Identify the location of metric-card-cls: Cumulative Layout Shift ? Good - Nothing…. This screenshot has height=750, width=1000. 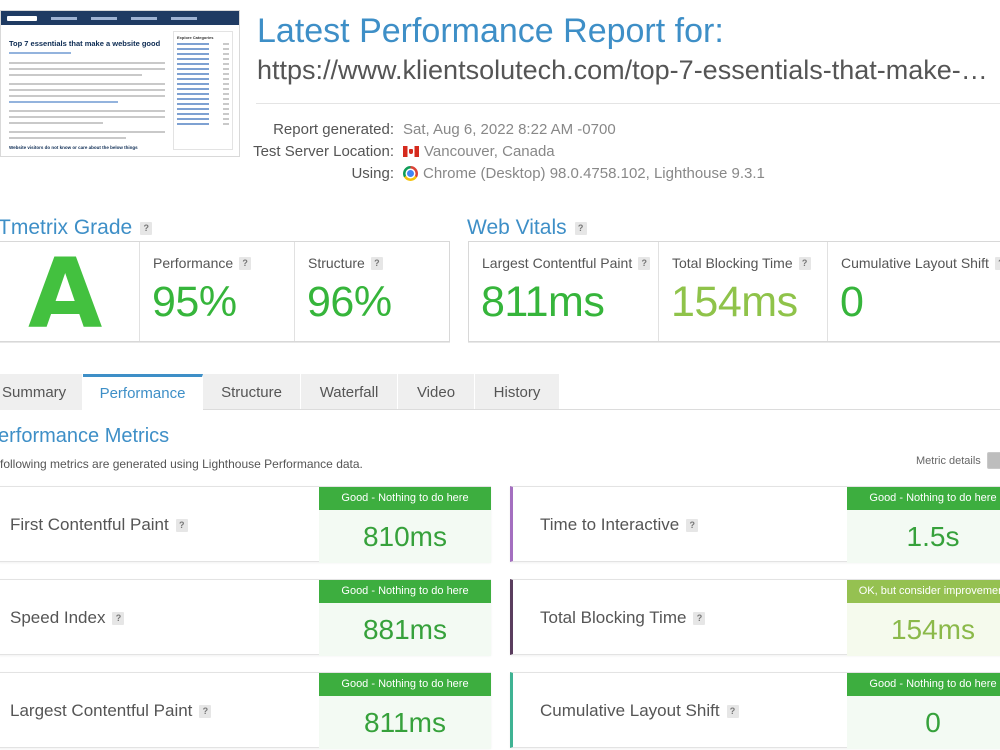
(755, 710).